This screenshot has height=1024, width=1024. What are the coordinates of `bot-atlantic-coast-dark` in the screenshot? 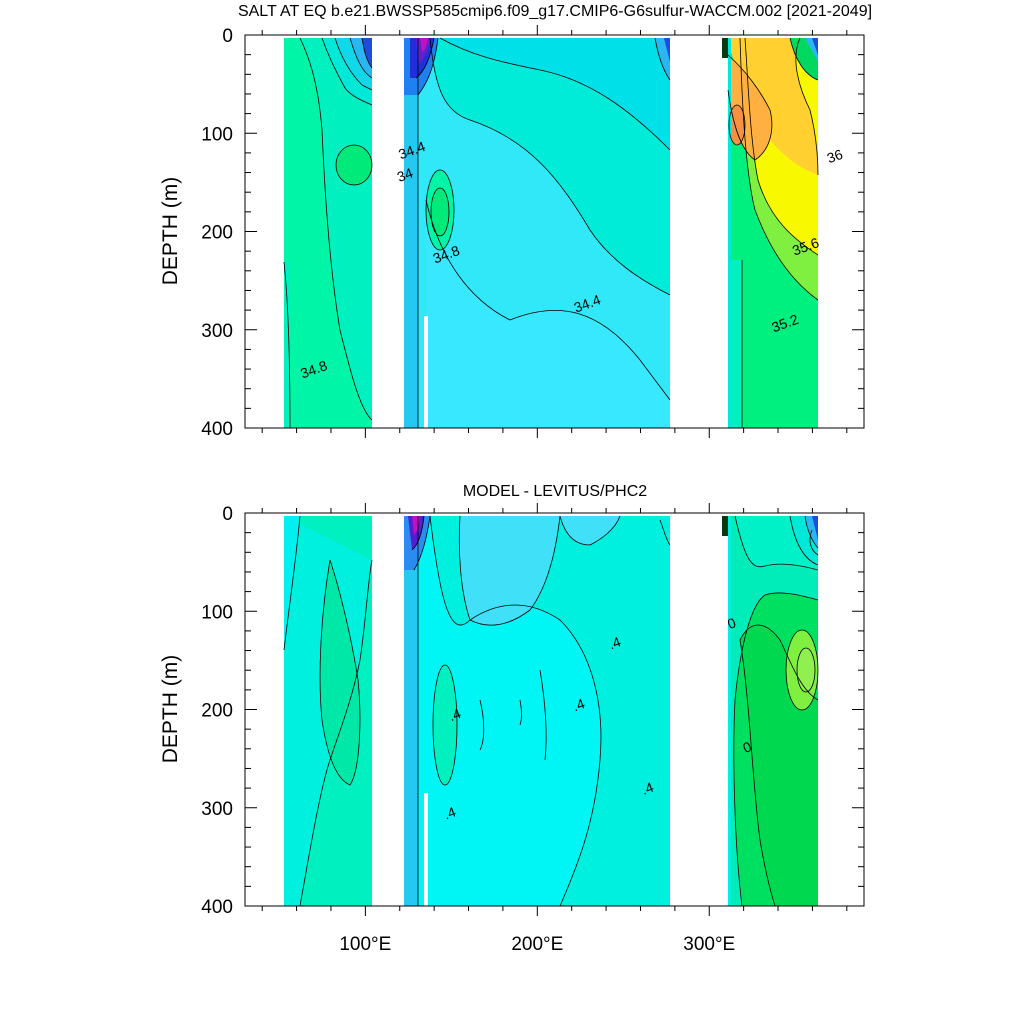 It's located at (725, 526).